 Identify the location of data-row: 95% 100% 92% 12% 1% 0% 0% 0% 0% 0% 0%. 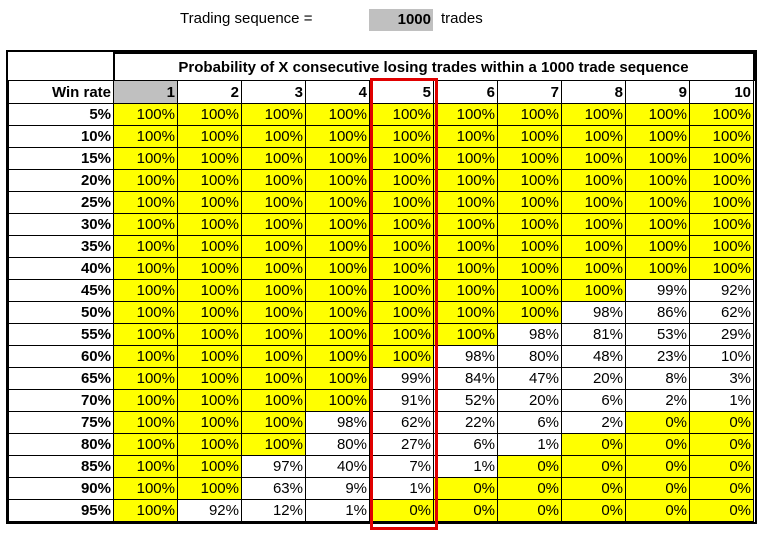
(381, 510).